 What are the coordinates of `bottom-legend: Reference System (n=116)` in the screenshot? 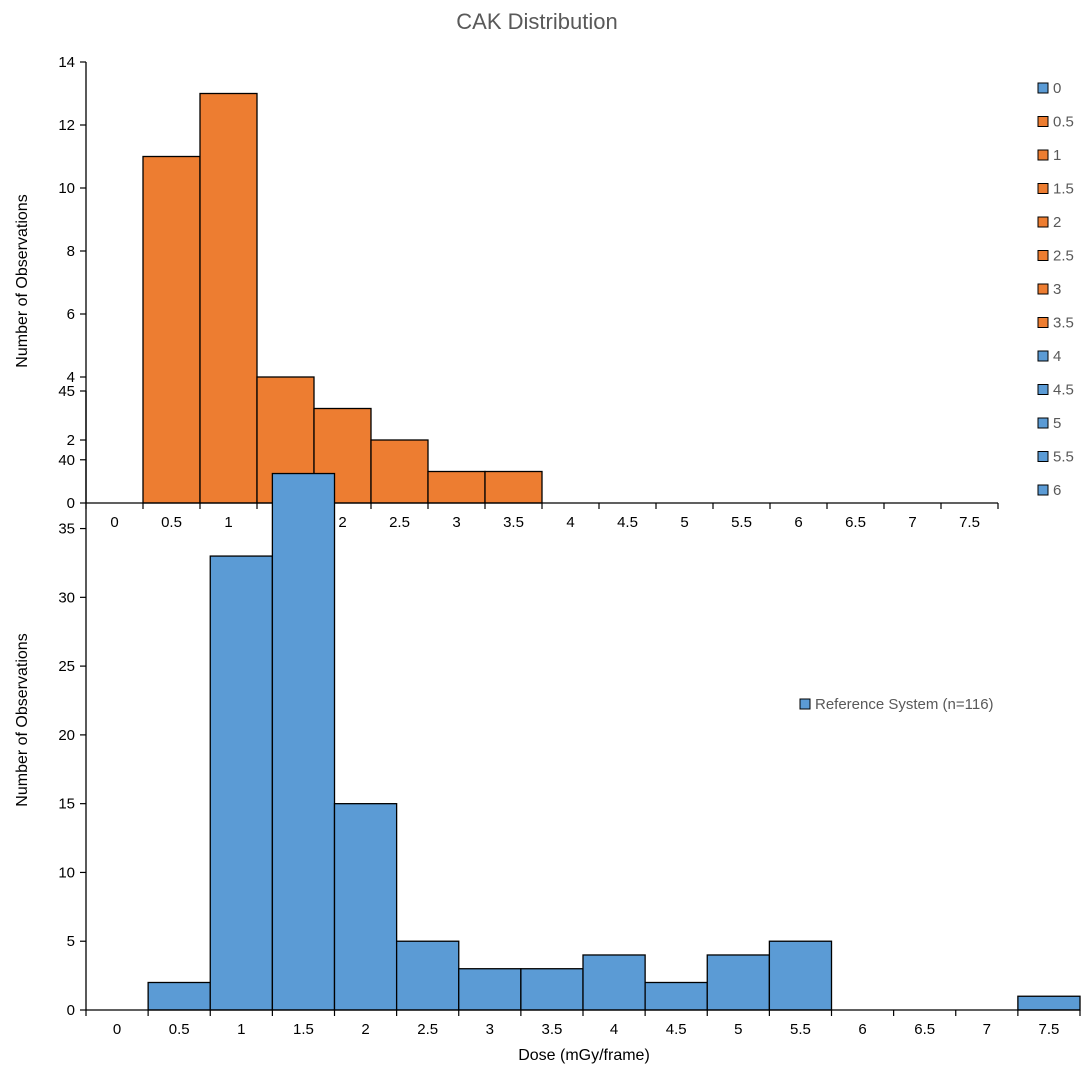 It's located at (896, 704).